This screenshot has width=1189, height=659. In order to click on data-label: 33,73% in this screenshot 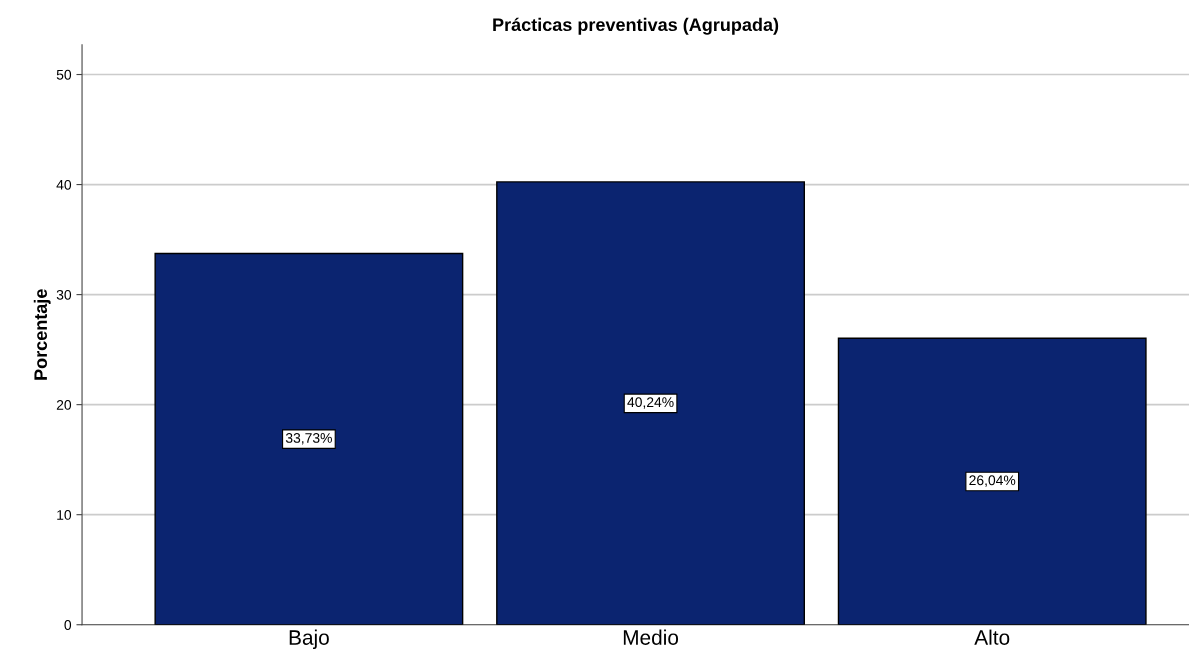, I will do `click(308, 439)`.